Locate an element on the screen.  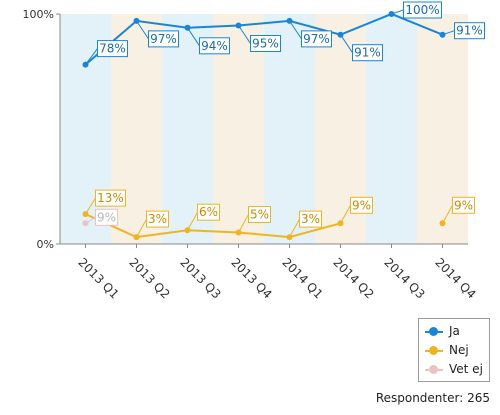
data-label: 78% is located at coordinates (112, 49).